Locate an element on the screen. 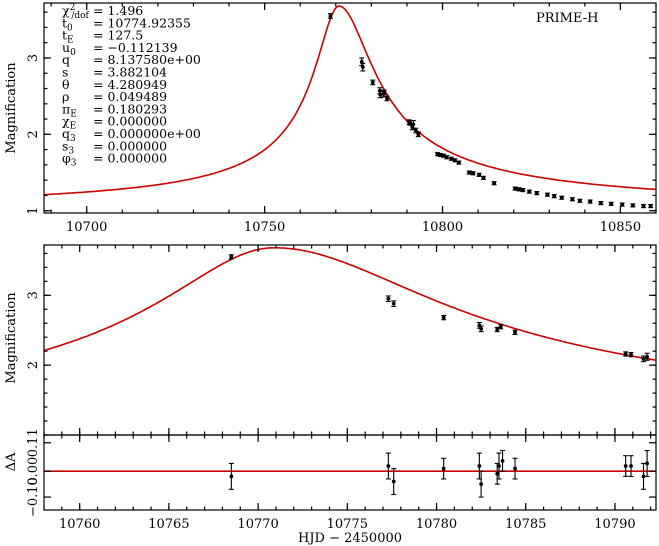 The width and height of the screenshot is (659, 546). param-row: tE is located at coordinates (68, 37).